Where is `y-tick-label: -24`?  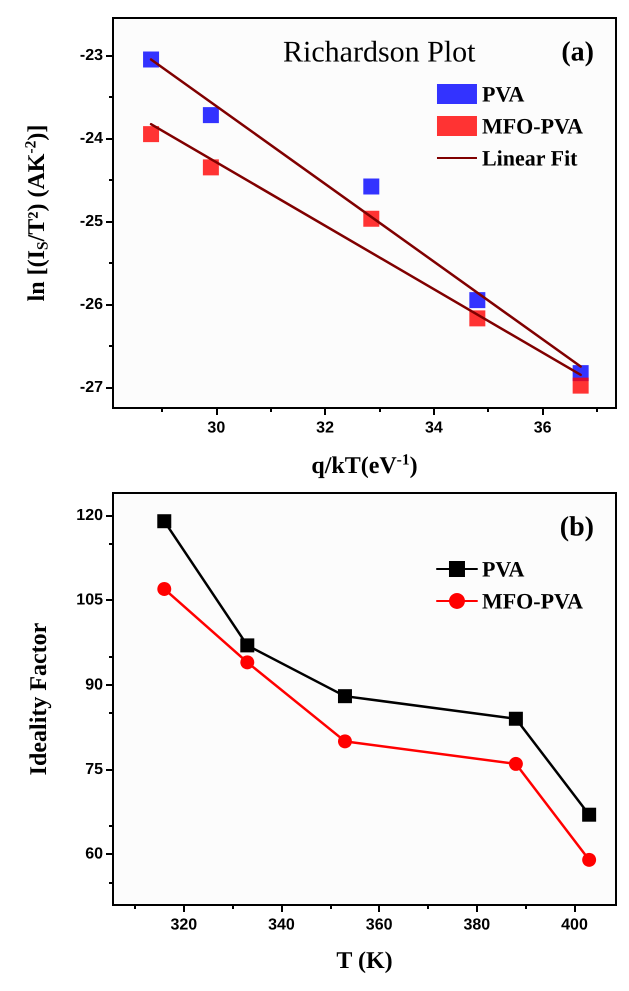
y-tick-label: -24 is located at coordinates (92, 138).